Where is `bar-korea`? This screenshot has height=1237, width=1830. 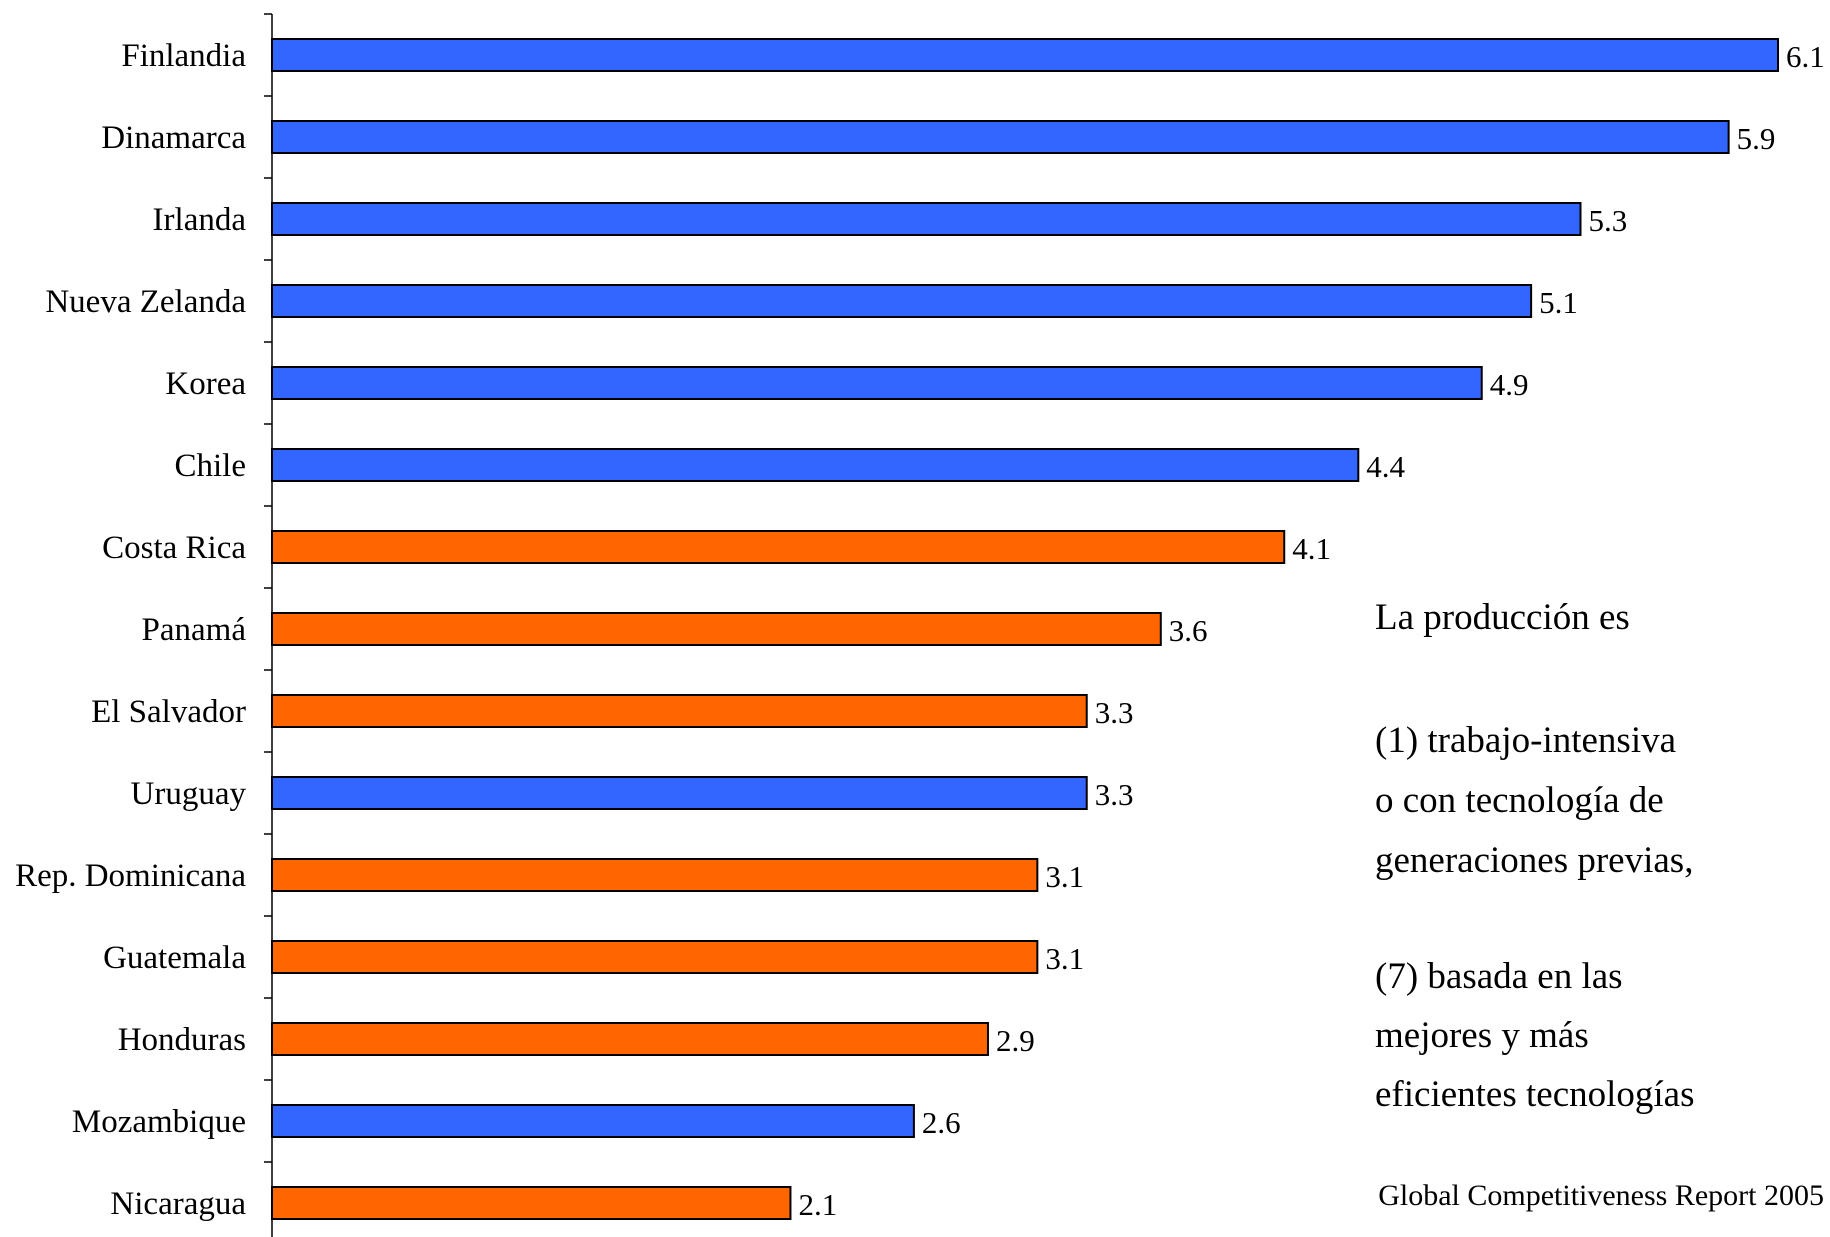 bar-korea is located at coordinates (877, 383).